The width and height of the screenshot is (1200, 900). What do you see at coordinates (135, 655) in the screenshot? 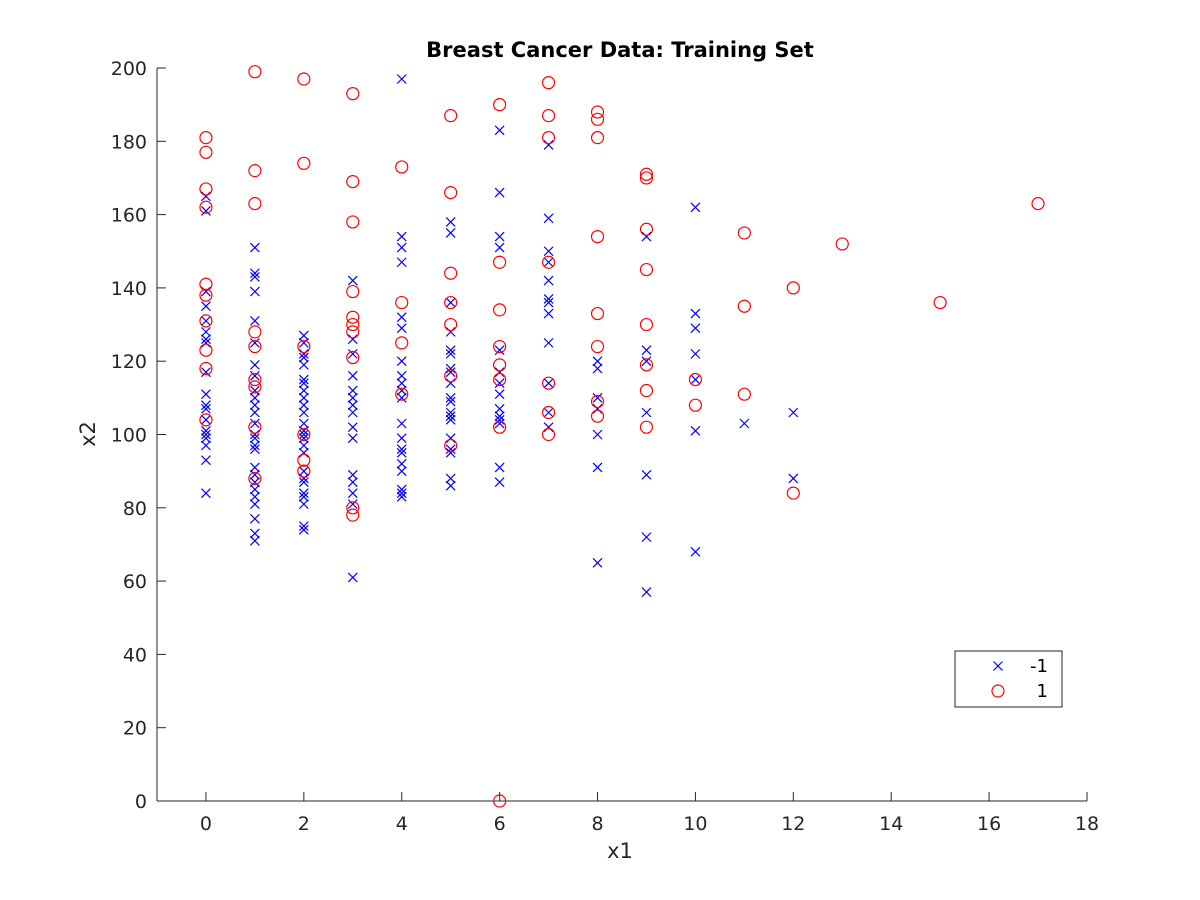
I see `y-tick-label: 40` at bounding box center [135, 655].